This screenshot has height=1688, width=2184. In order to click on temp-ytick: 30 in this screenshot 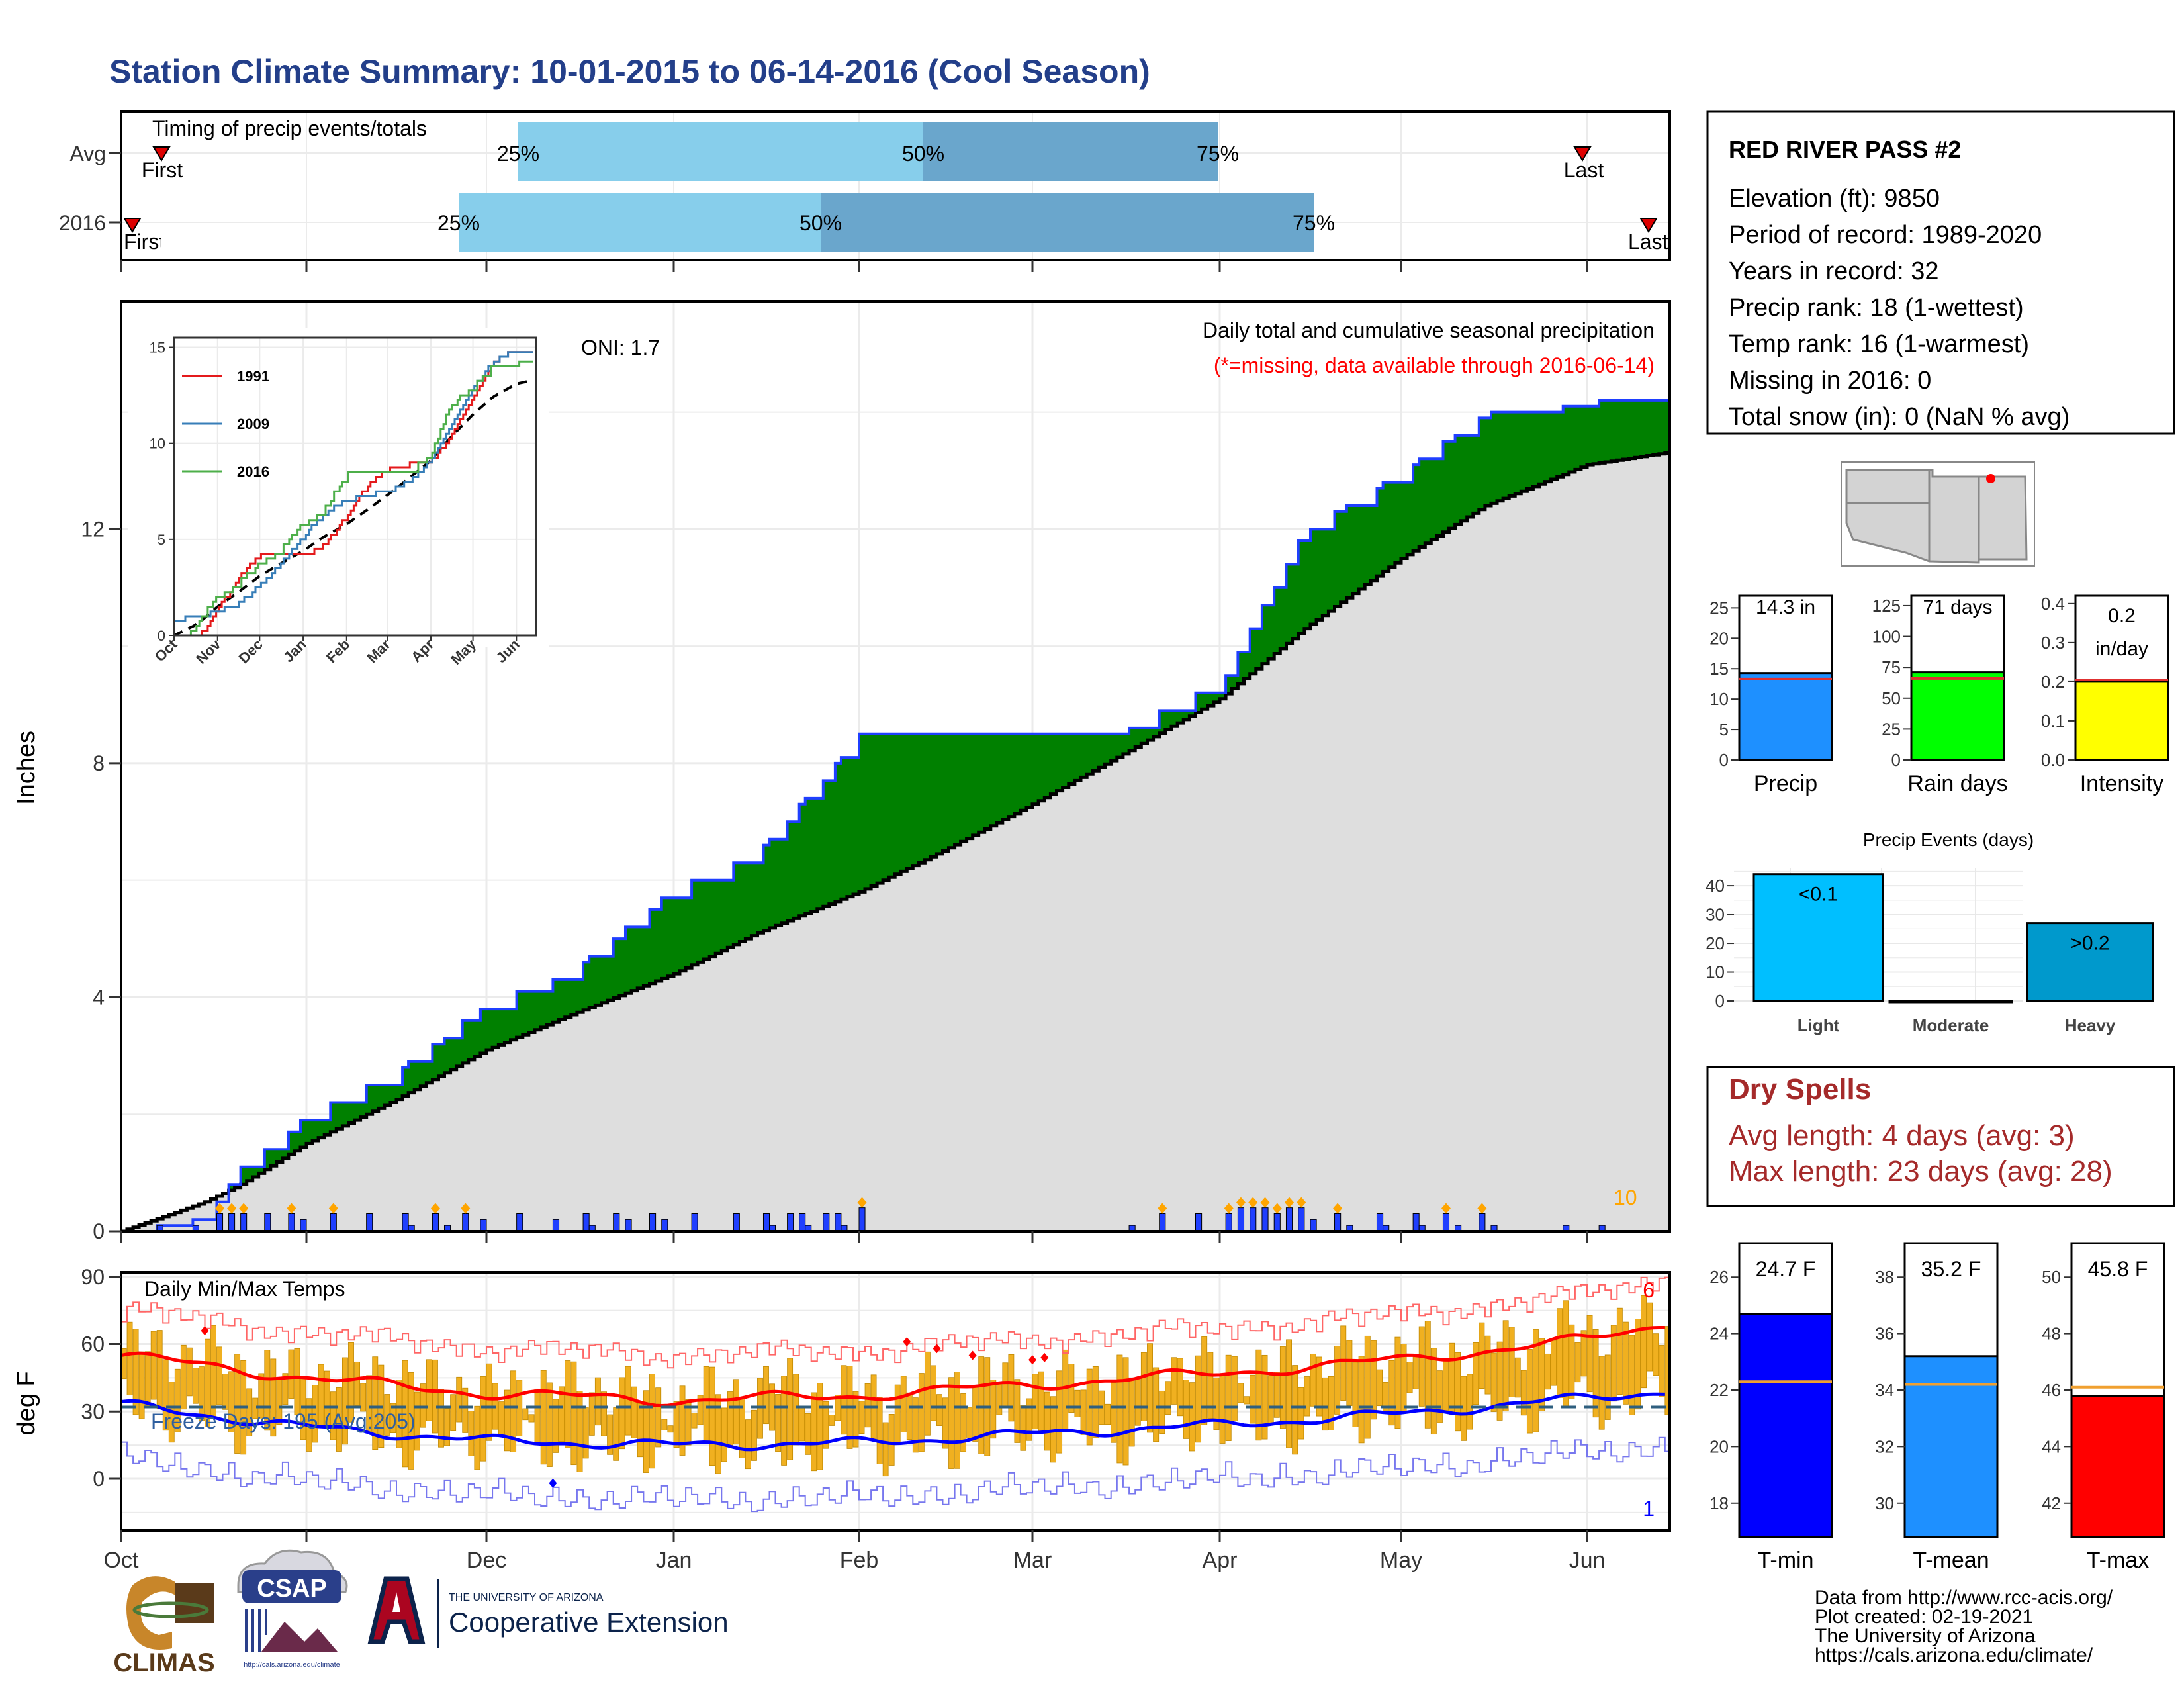, I will do `click(93, 1411)`.